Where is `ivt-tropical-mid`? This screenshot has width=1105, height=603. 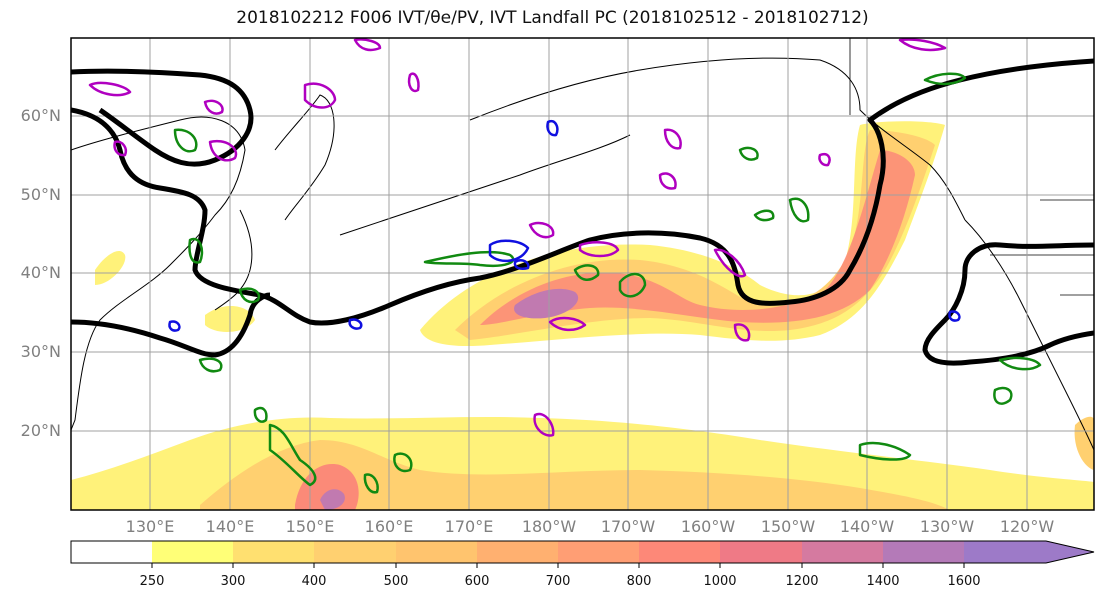
ivt-tropical-mid is located at coordinates (575, 475).